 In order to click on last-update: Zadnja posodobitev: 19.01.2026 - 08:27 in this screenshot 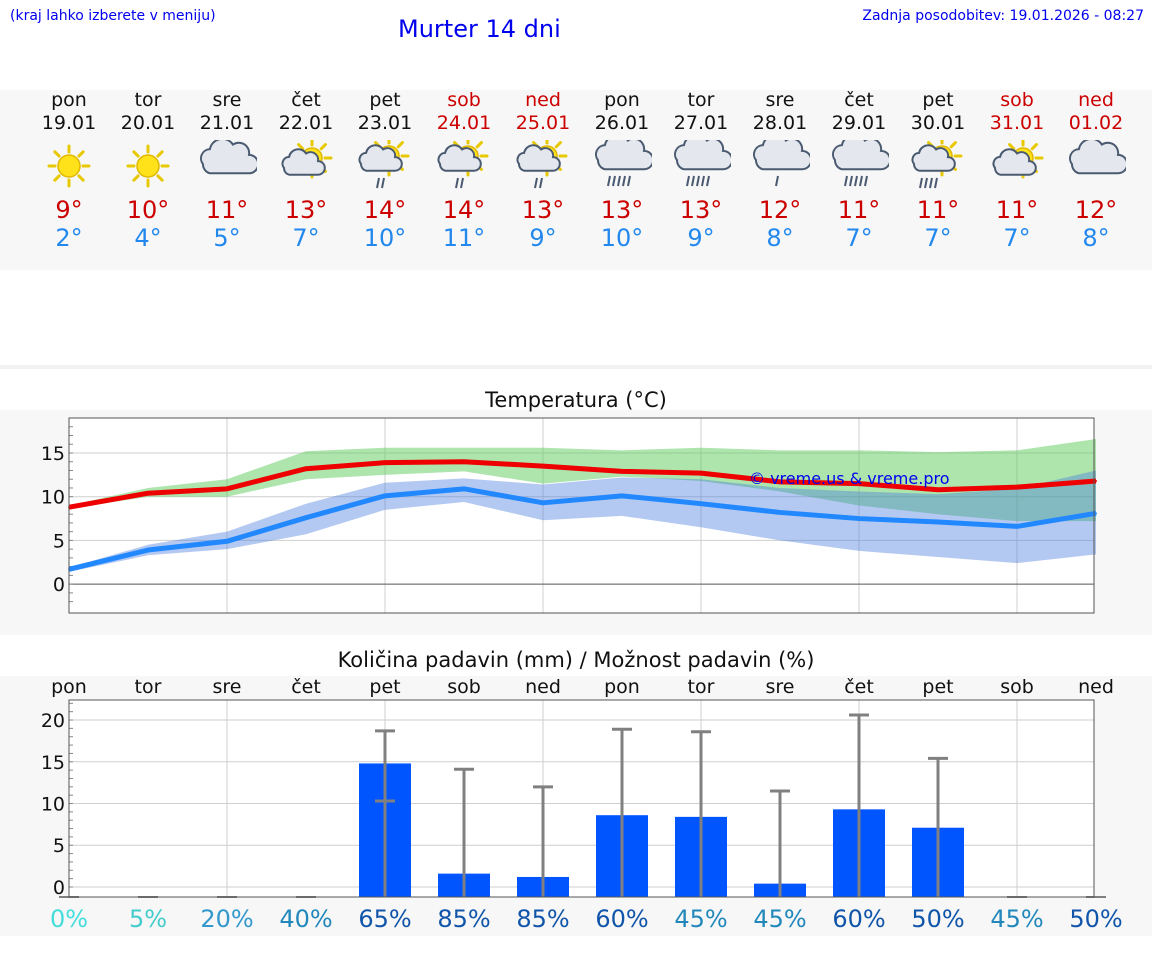, I will do `click(1003, 16)`.